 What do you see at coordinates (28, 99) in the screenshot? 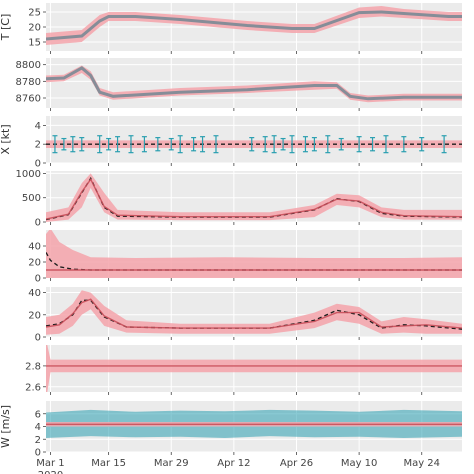
I see `y-tick-label: 8760` at bounding box center [28, 99].